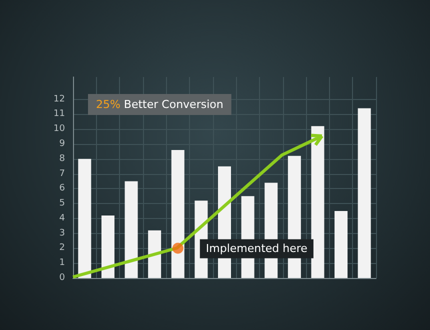  I want to click on annotation: Implemented here, so click(257, 249).